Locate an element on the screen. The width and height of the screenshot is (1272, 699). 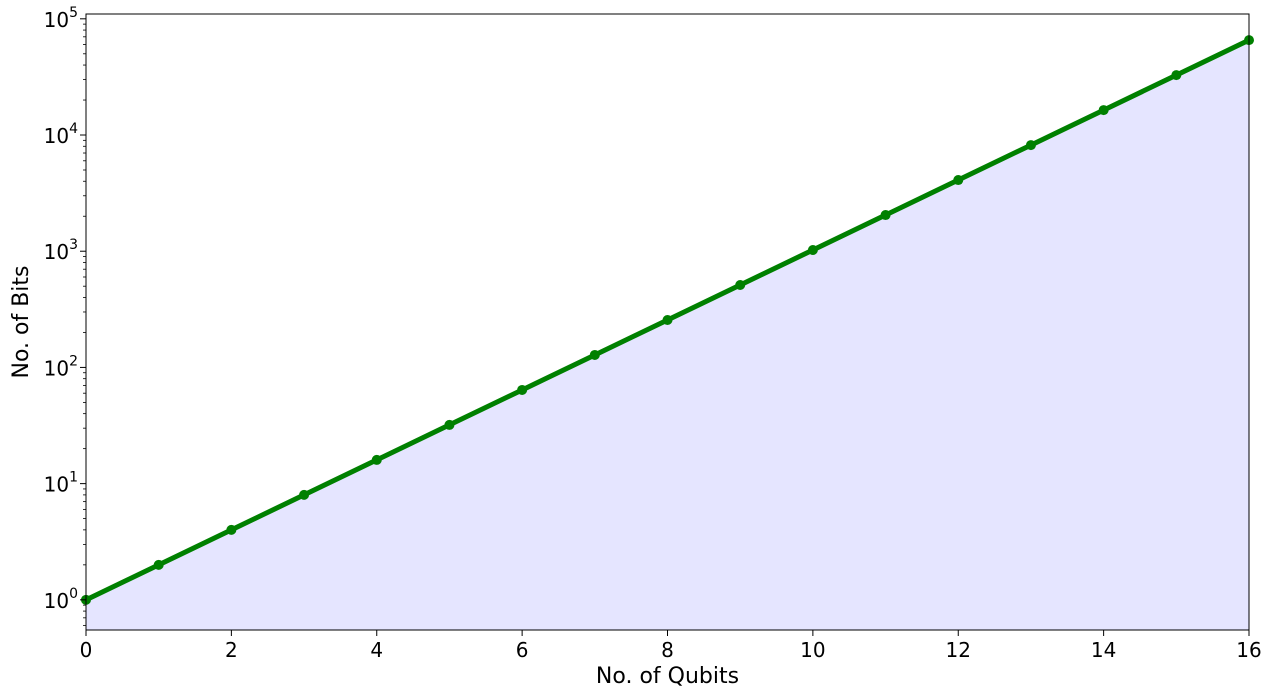
x-tick-label: 2 is located at coordinates (231, 650).